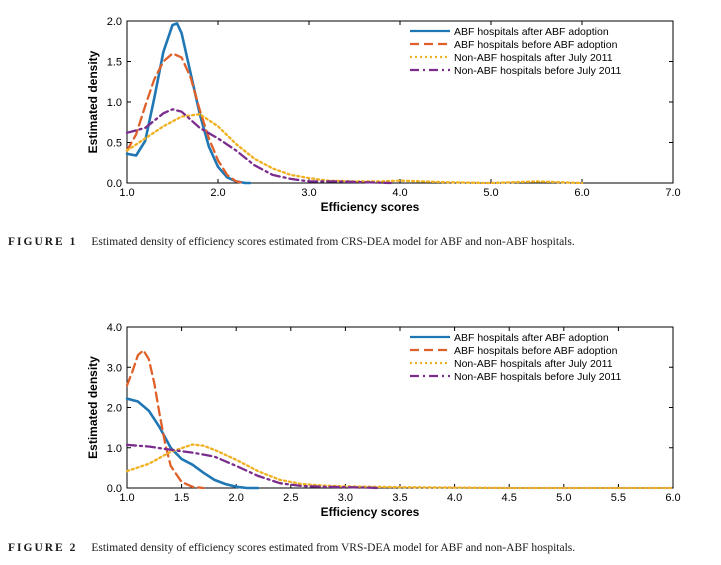 This screenshot has height=565, width=721. What do you see at coordinates (114, 144) in the screenshot?
I see `y-tick-label: 0.5` at bounding box center [114, 144].